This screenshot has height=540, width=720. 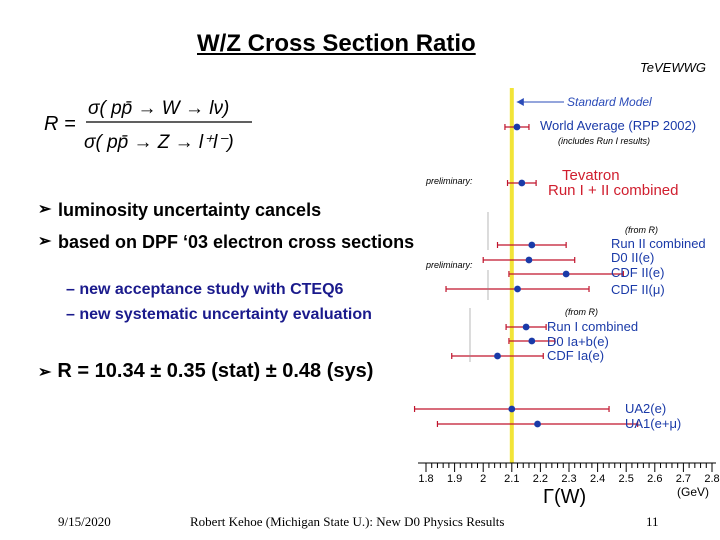 What do you see at coordinates (84, 521) in the screenshot?
I see `footer-date: 9/15/2020` at bounding box center [84, 521].